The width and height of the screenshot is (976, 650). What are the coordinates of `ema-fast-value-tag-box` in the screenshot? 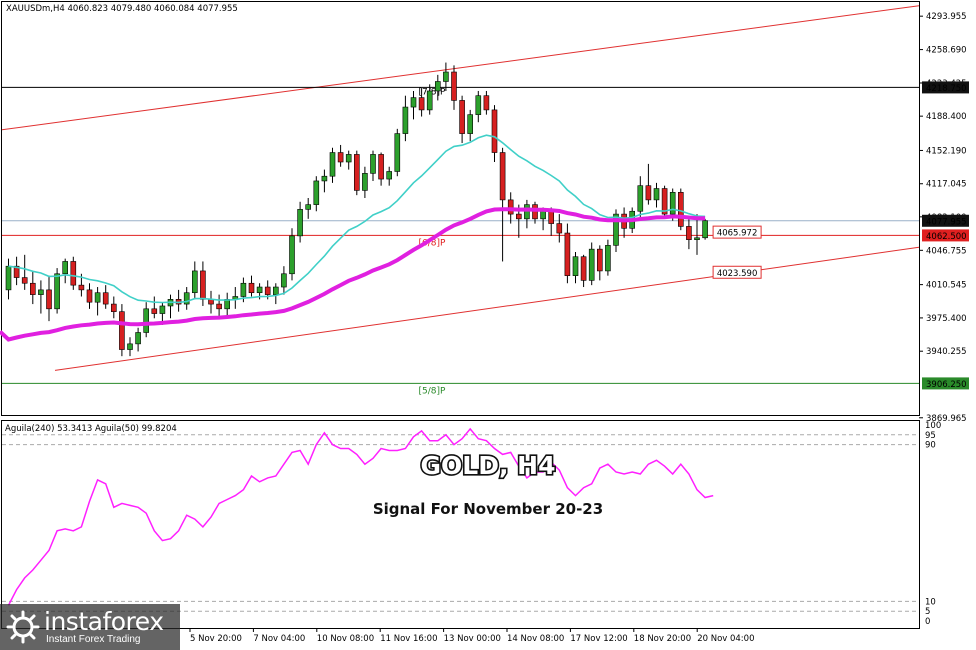 It's located at (737, 232).